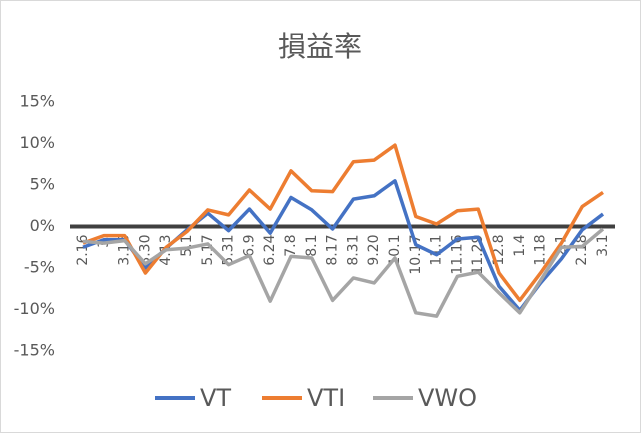 The width and height of the screenshot is (641, 433). I want to click on x-tick-label: 7.8, so click(291, 246).